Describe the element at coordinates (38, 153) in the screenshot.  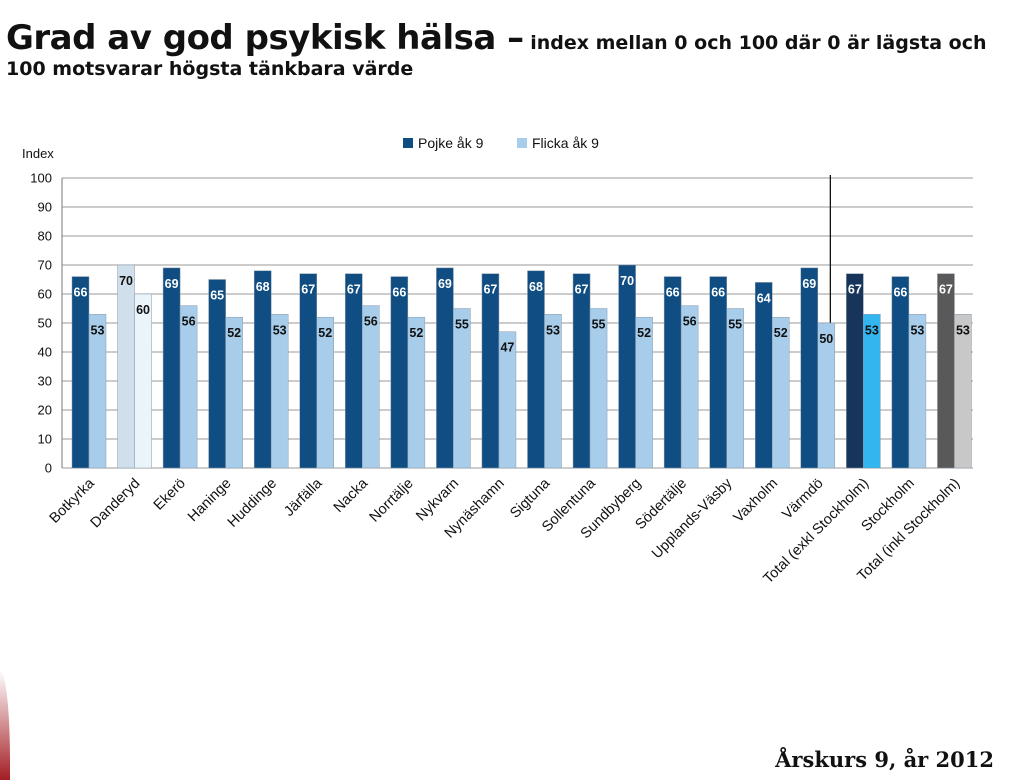
I see `y-axis-label: Index` at that location.